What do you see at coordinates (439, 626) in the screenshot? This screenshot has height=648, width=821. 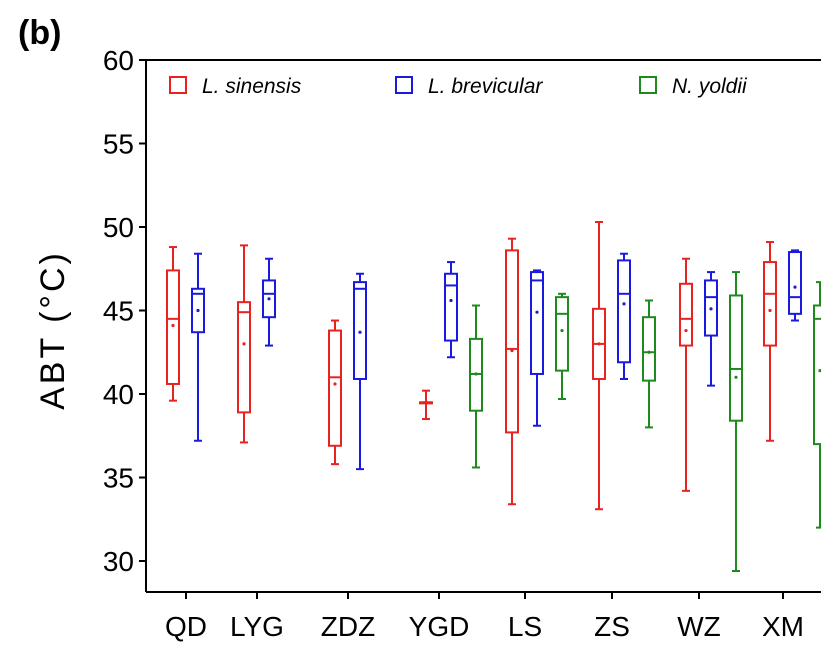 I see `x-tick-label: YGD` at bounding box center [439, 626].